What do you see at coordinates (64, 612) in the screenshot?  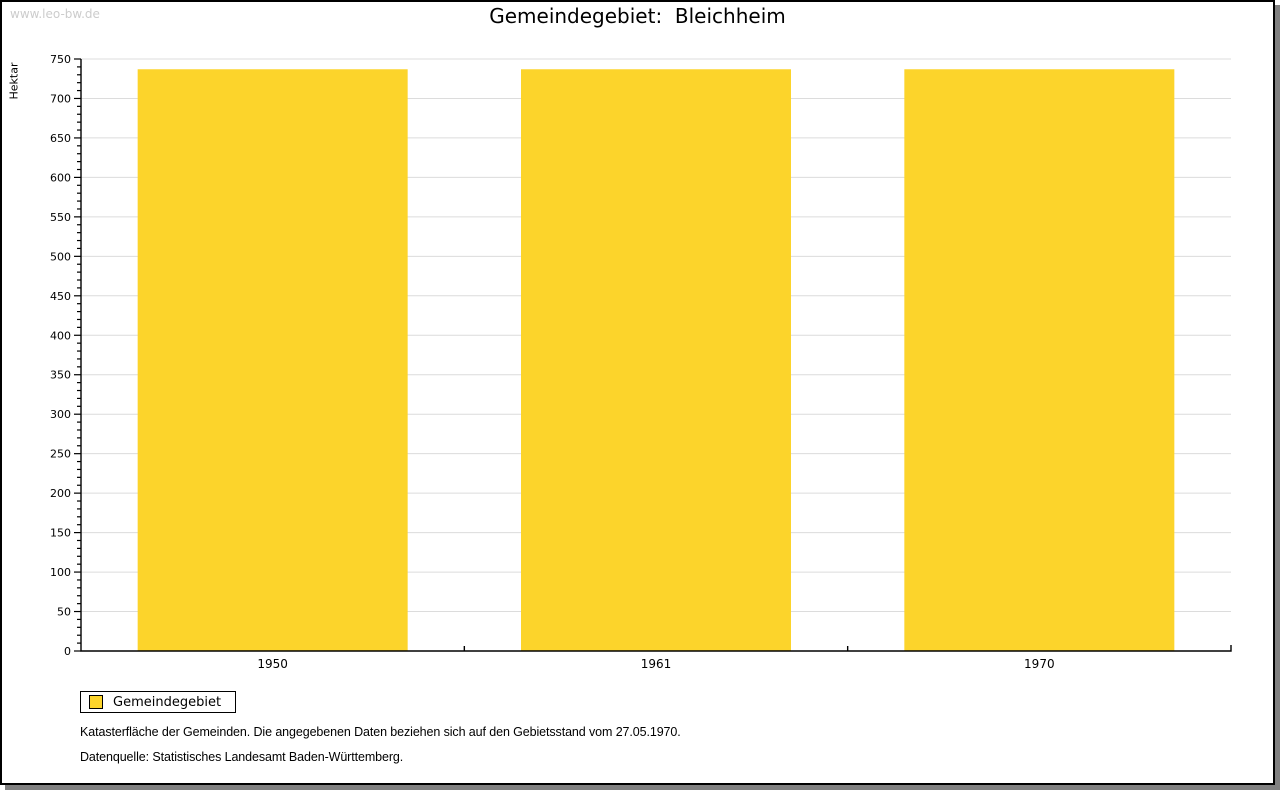 I see `y-tick-label: 50` at bounding box center [64, 612].